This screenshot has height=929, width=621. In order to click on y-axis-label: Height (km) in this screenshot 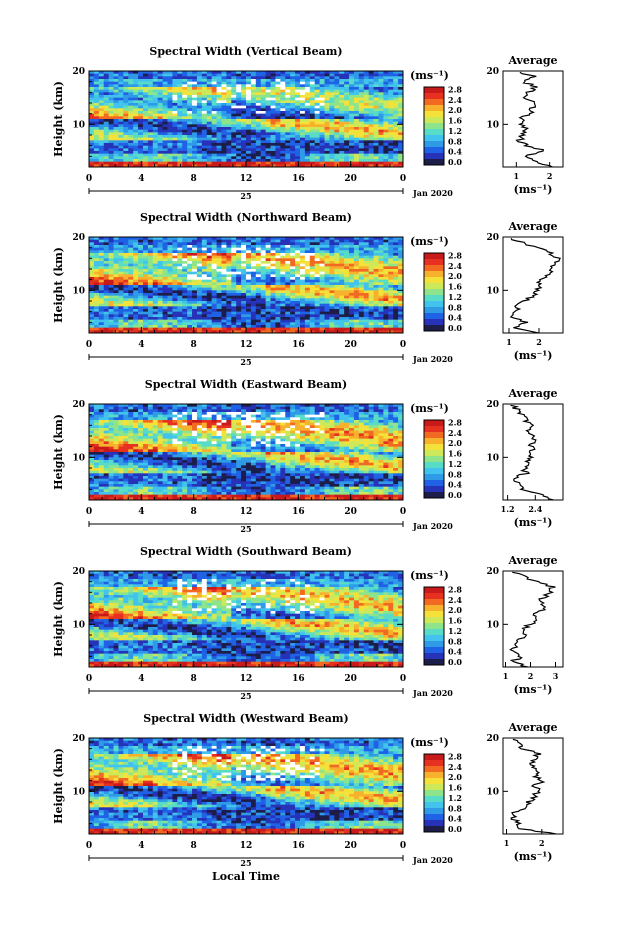, I will do `click(58, 285)`.